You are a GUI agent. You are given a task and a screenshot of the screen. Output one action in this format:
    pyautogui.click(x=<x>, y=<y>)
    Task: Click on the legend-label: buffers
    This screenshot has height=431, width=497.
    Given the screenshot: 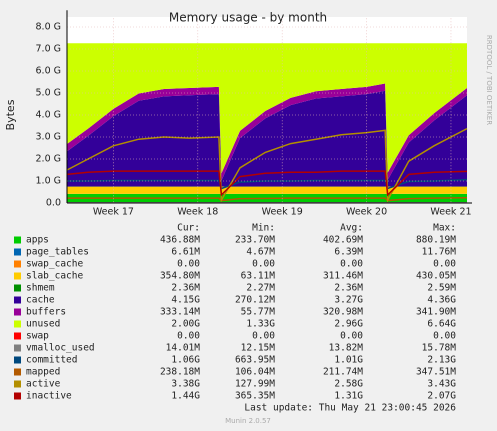 What is the action you would take?
    pyautogui.click(x=46, y=312)
    